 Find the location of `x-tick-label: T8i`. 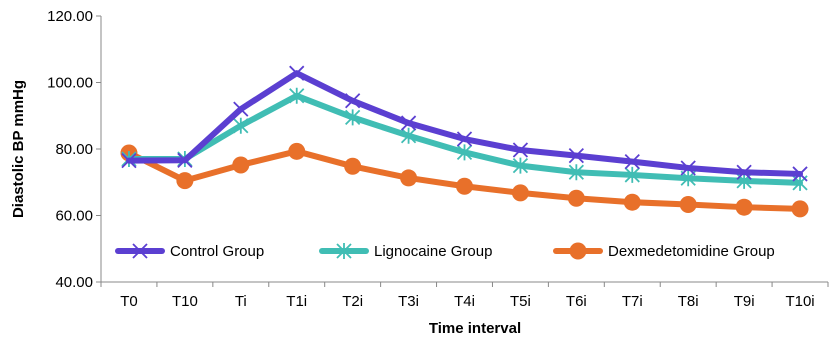

x-tick-label: T8i is located at coordinates (688, 301).